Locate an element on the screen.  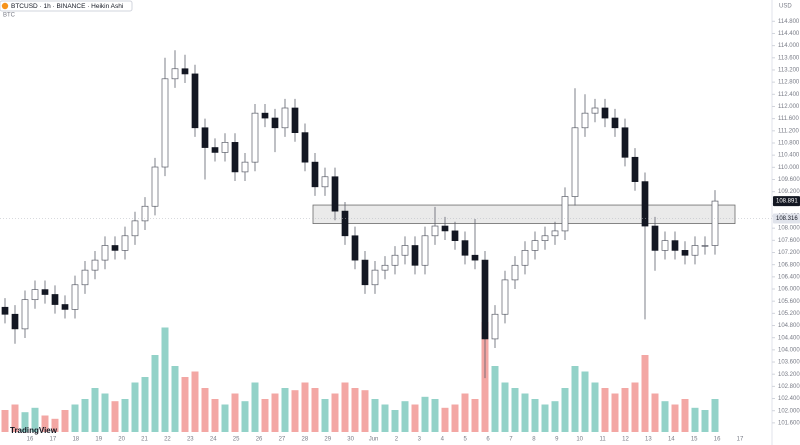
y-tick-label: 114.400 is located at coordinates (789, 34).